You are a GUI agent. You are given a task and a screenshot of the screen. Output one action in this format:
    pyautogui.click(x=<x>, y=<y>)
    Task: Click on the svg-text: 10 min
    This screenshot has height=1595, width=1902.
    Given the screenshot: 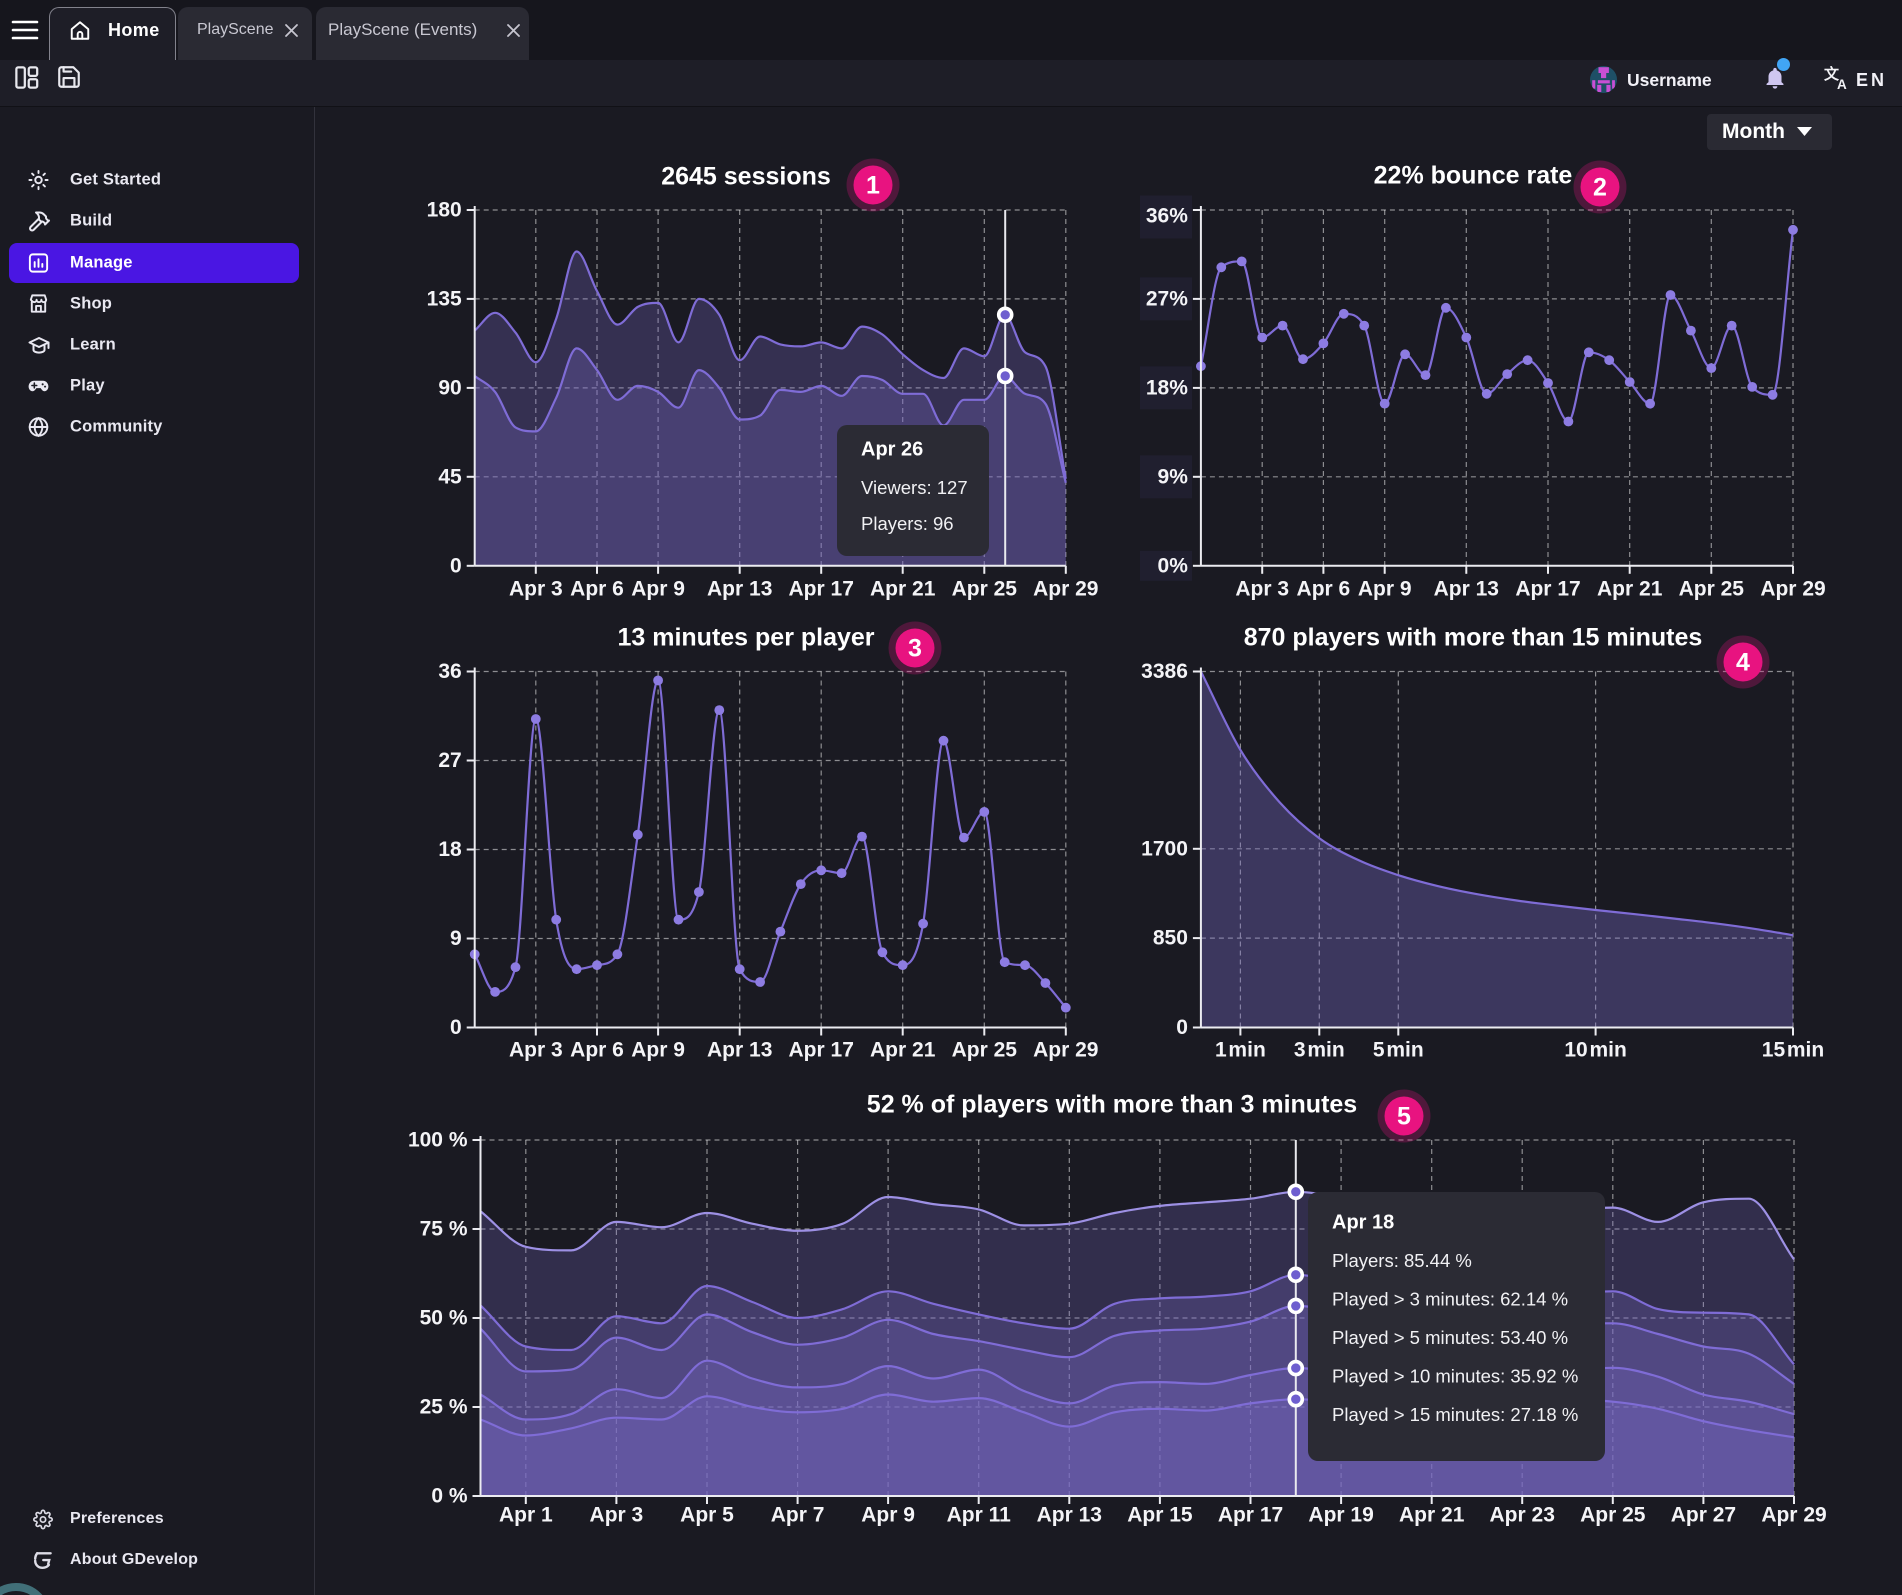 What is the action you would take?
    pyautogui.click(x=1595, y=1050)
    